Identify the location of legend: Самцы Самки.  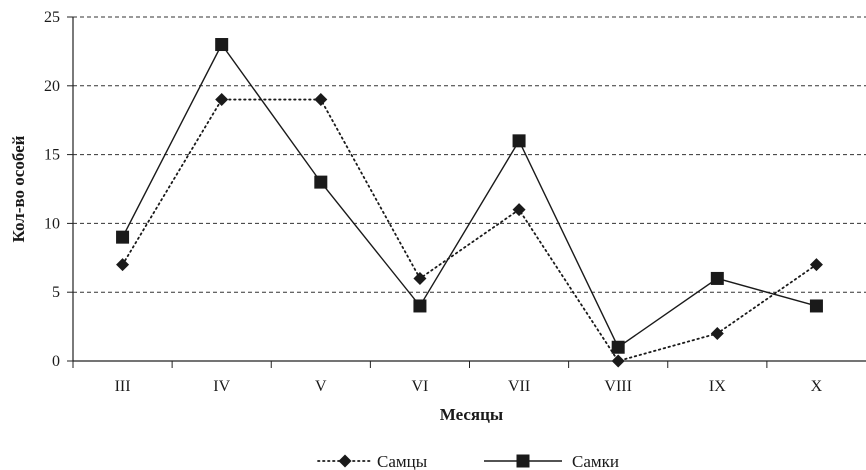
(468, 461).